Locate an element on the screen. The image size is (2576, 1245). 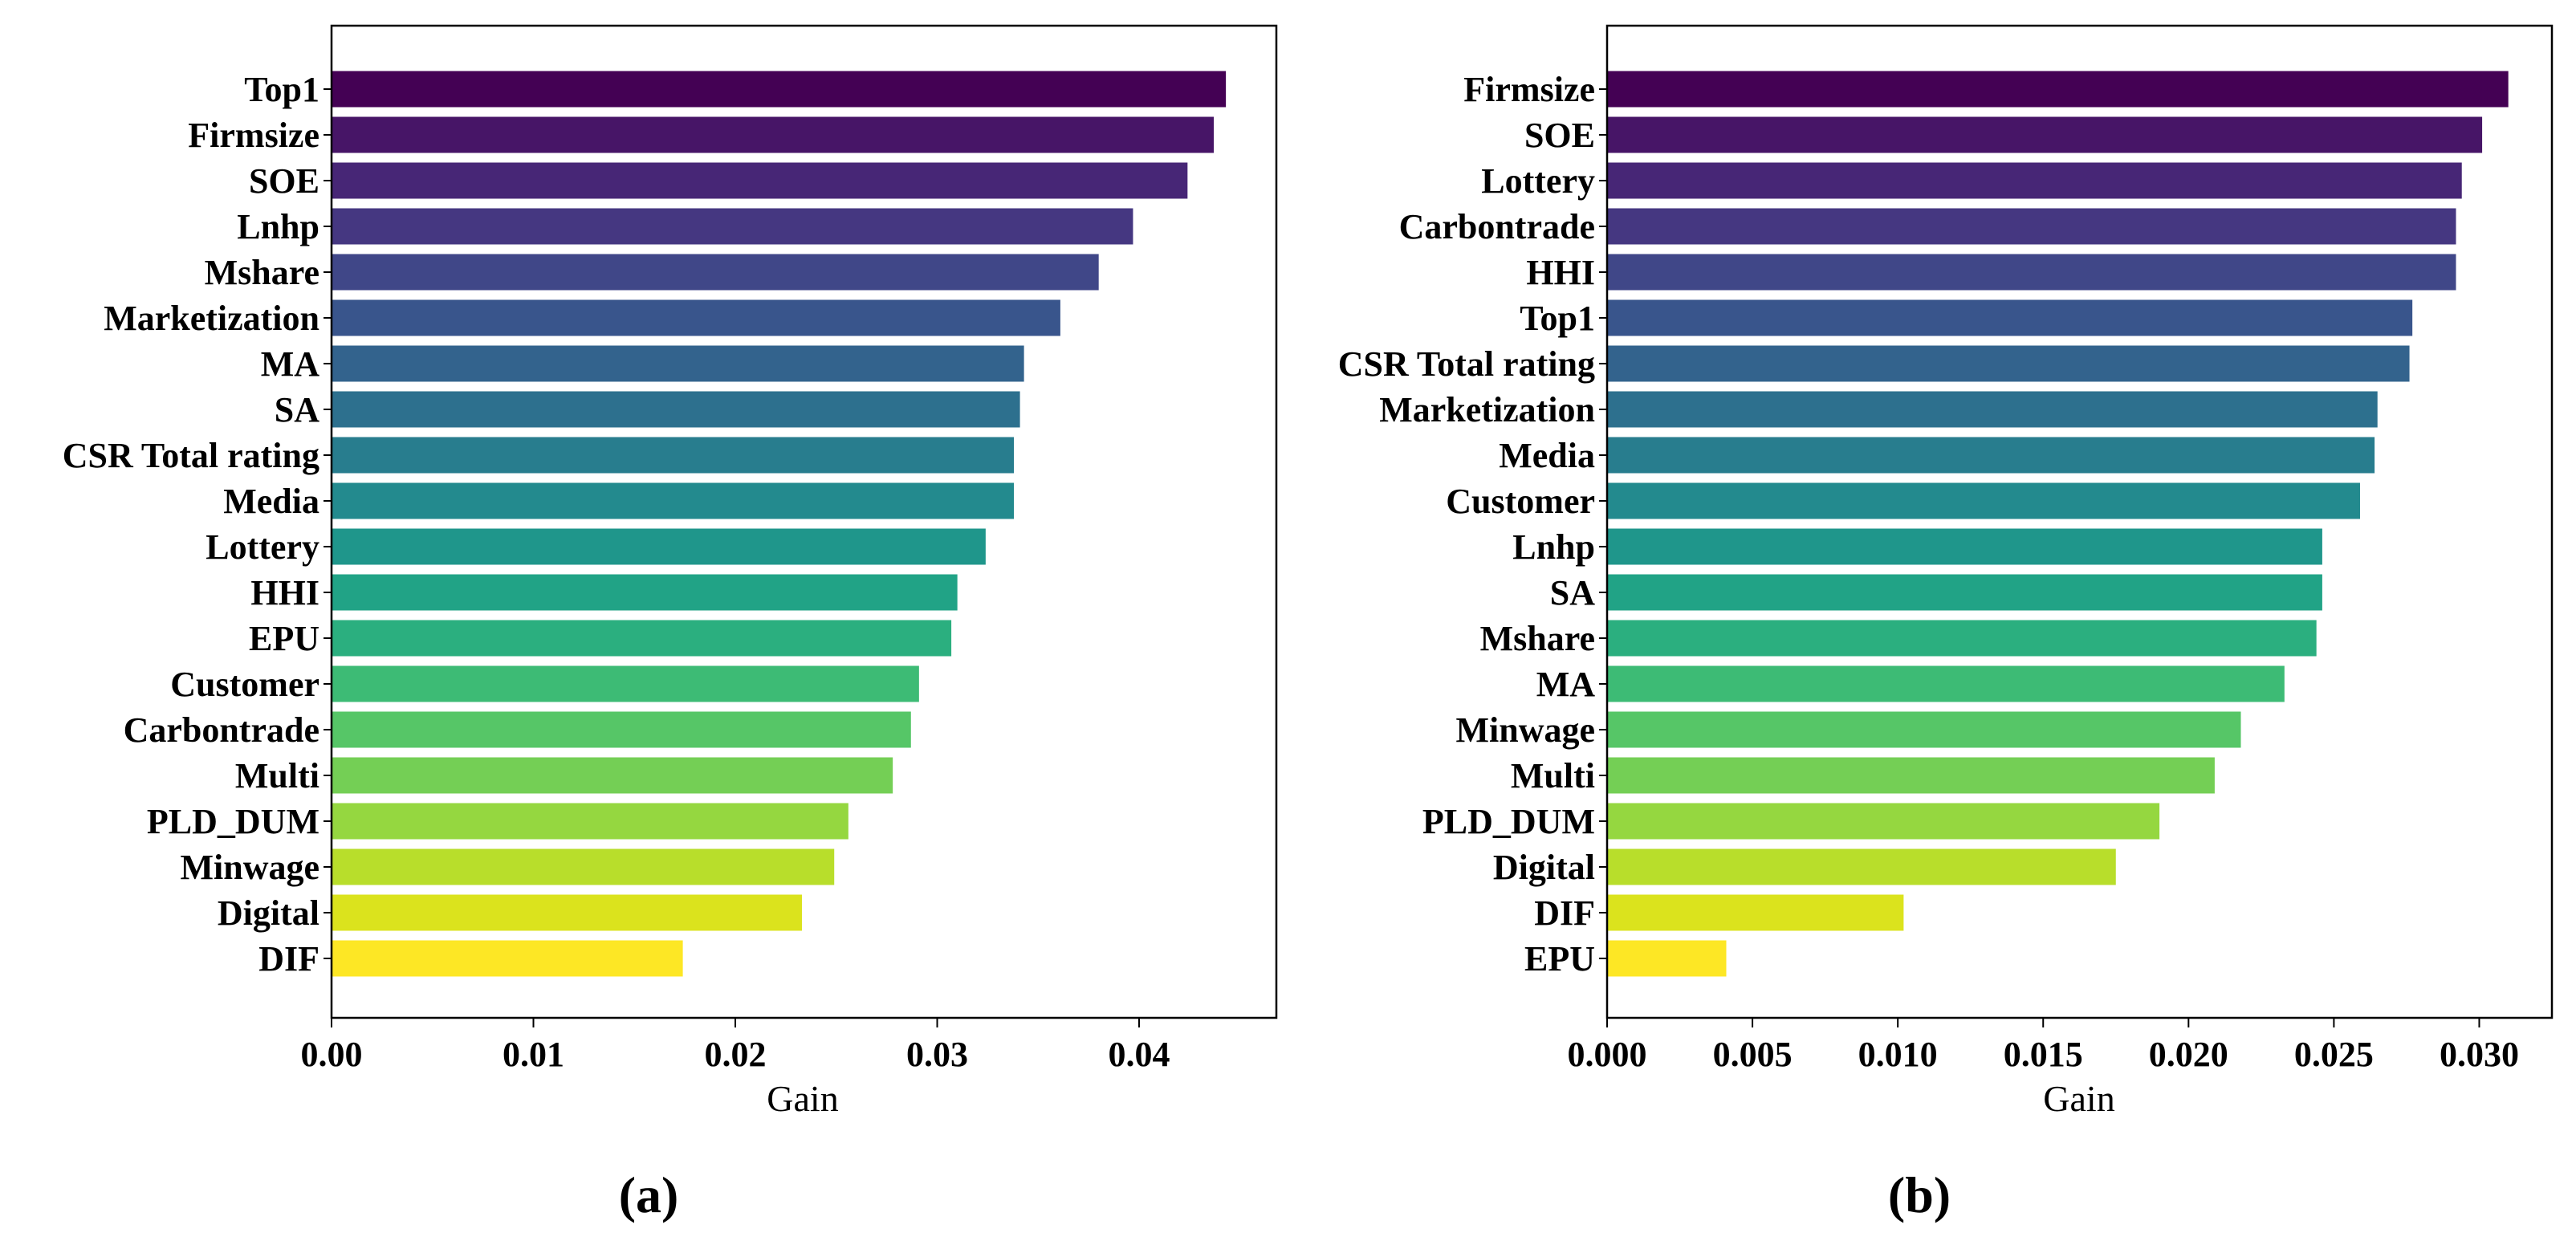
xtick-label: 0.03 is located at coordinates (937, 1054).